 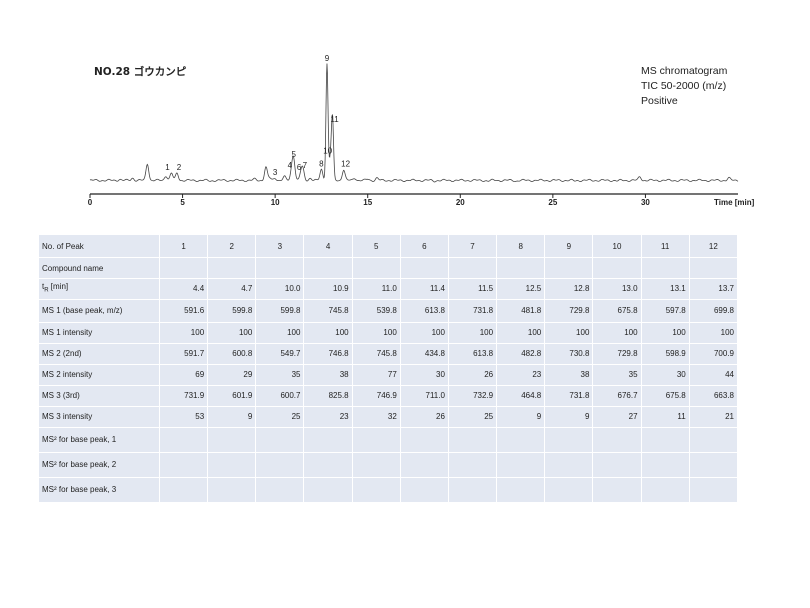 I want to click on table-cell: 481.8, so click(x=521, y=310).